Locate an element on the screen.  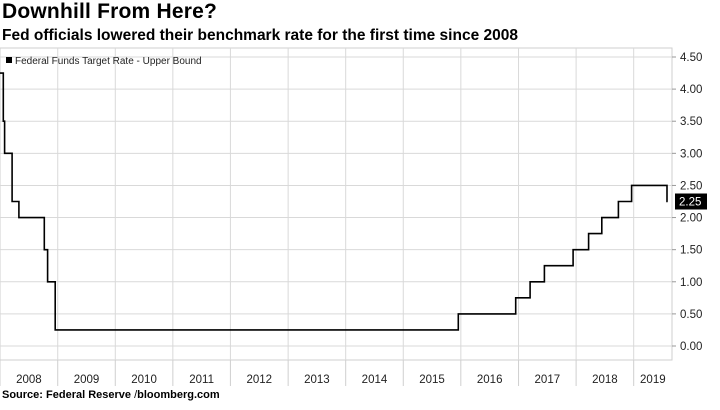
last-value-label: 2.25 is located at coordinates (690, 203).